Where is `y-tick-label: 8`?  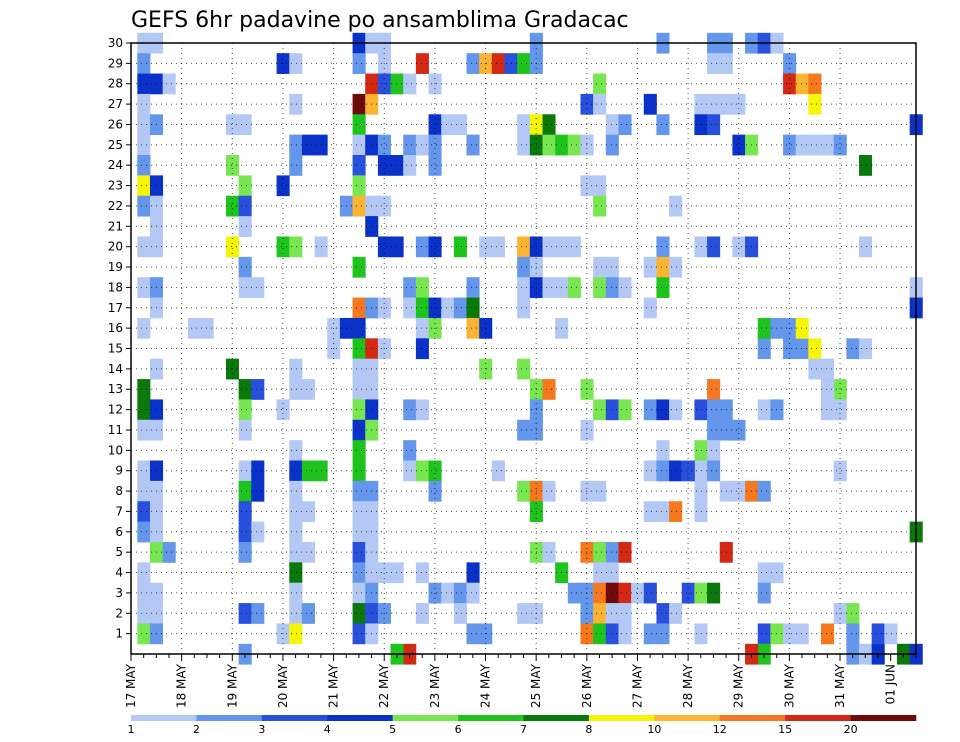 y-tick-label: 8 is located at coordinates (119, 491).